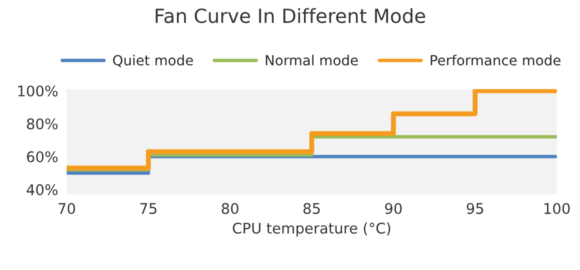  What do you see at coordinates (495, 60) in the screenshot?
I see `legend-label: Performance mode` at bounding box center [495, 60].